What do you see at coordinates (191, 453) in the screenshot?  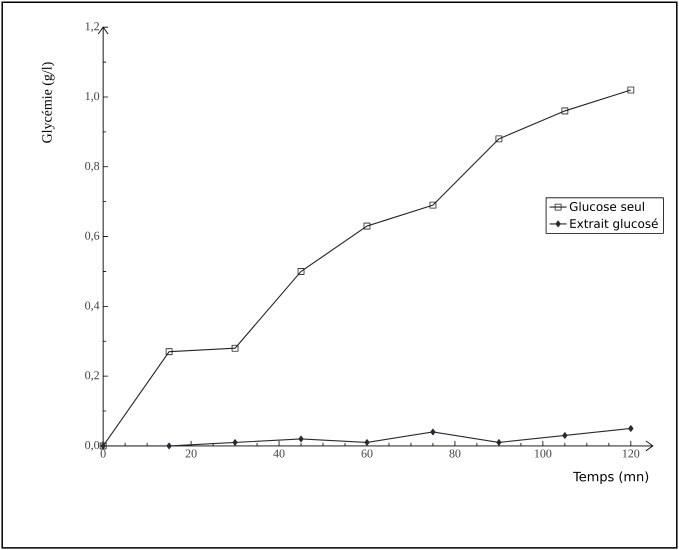 I see `x-tick-label: 20` at bounding box center [191, 453].